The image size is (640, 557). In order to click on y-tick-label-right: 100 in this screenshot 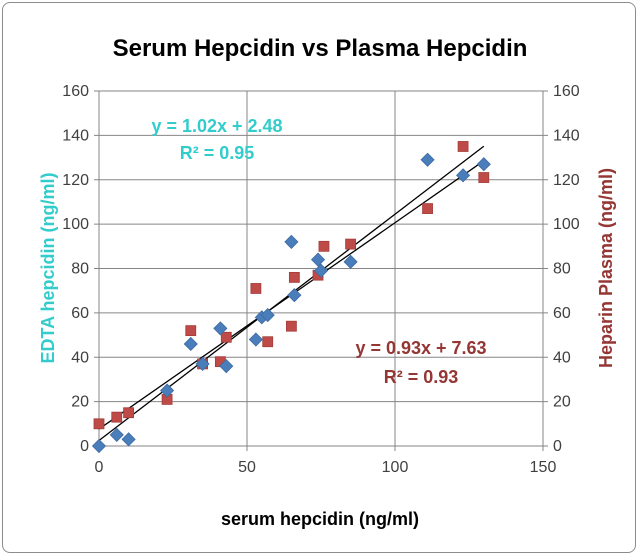, I will do `click(566, 224)`.